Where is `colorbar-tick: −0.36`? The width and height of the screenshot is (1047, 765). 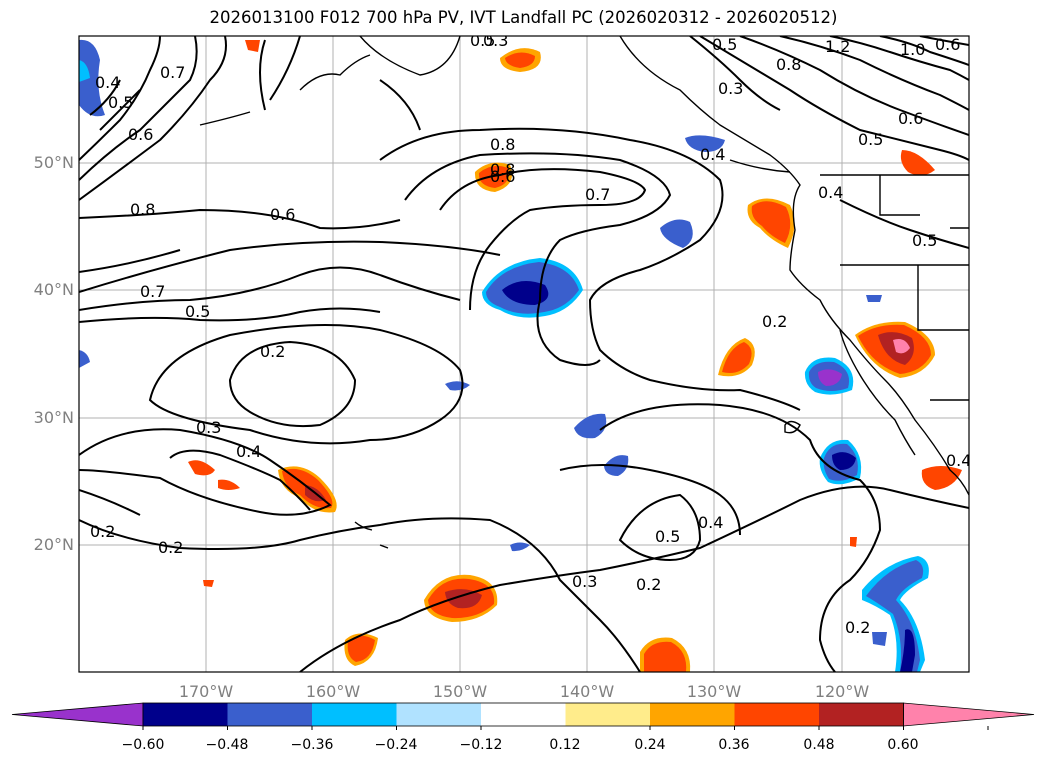
colorbar-tick: −0.36 is located at coordinates (312, 745).